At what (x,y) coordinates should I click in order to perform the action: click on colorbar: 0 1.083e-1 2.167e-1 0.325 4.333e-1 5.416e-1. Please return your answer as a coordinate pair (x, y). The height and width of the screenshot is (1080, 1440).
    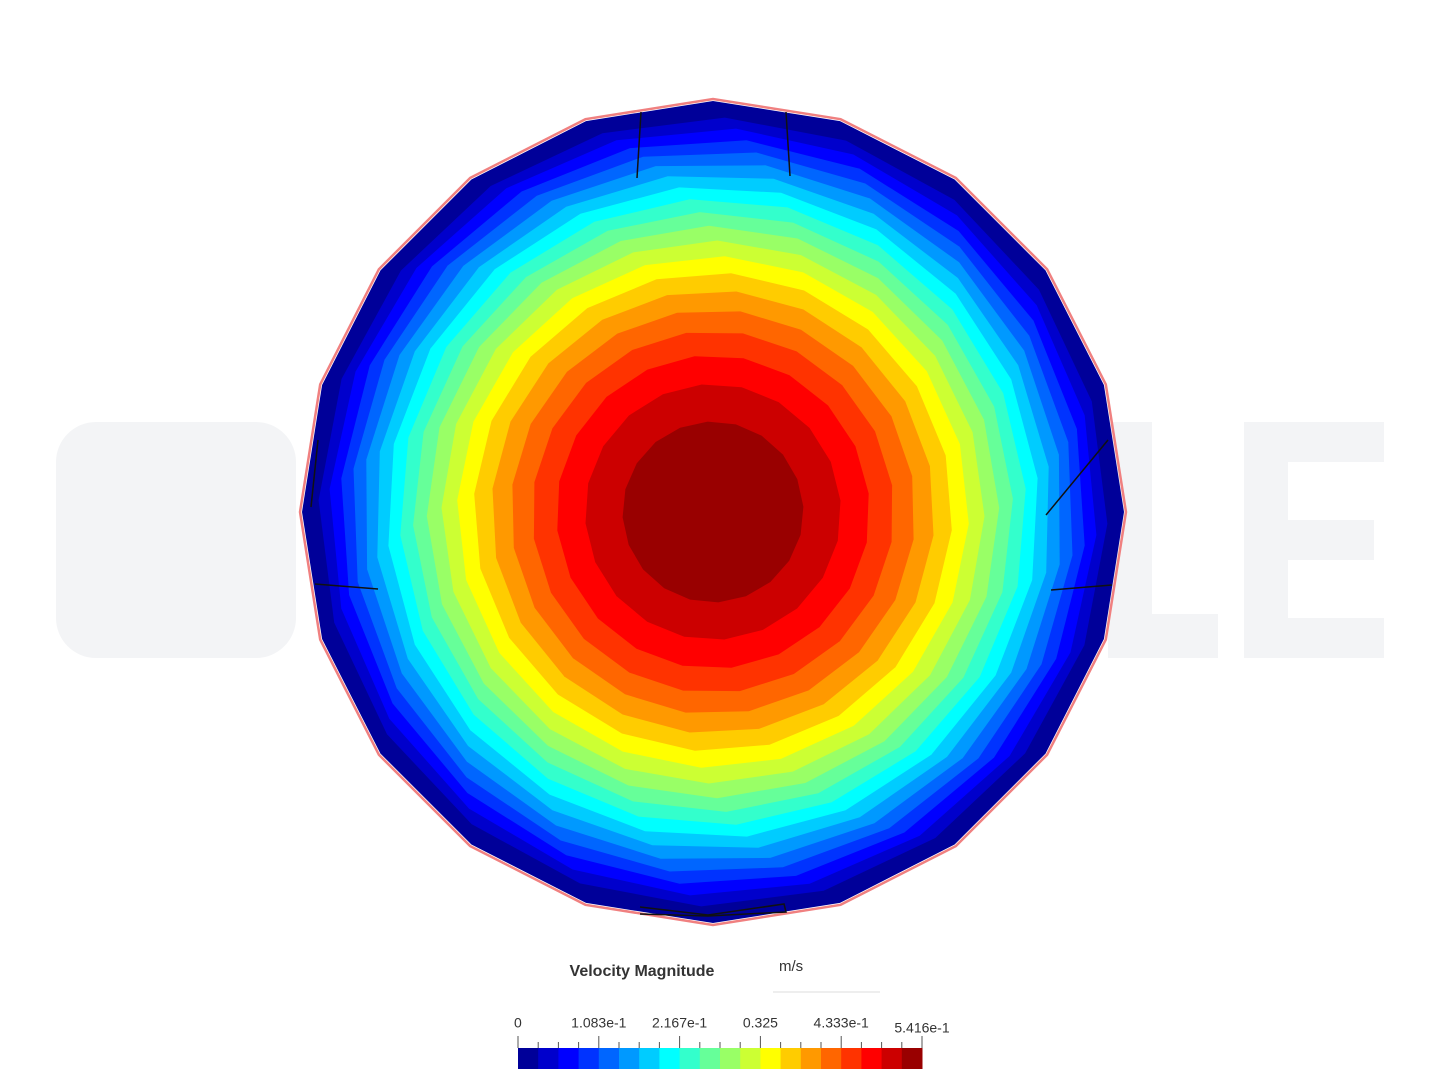
    Looking at the image, I should click on (732, 1042).